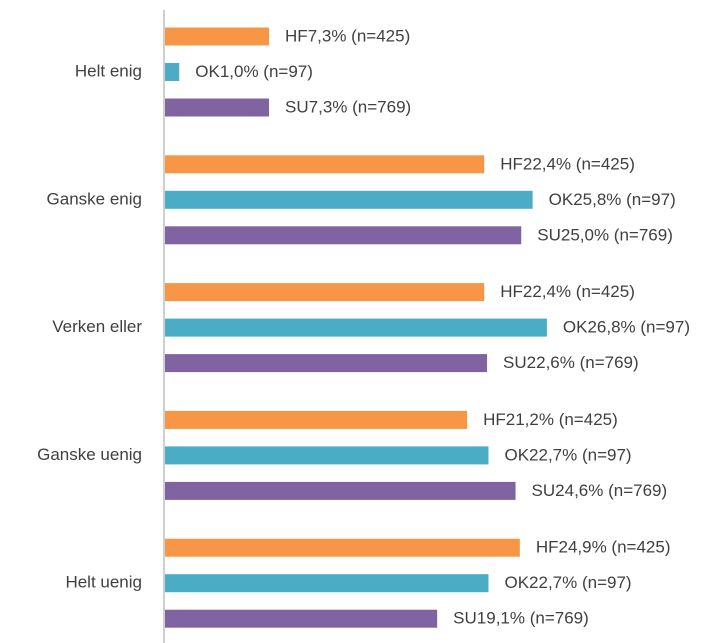 Image resolution: width=726 pixels, height=643 pixels. I want to click on data-label: OK26,8% (n=97), so click(626, 327).